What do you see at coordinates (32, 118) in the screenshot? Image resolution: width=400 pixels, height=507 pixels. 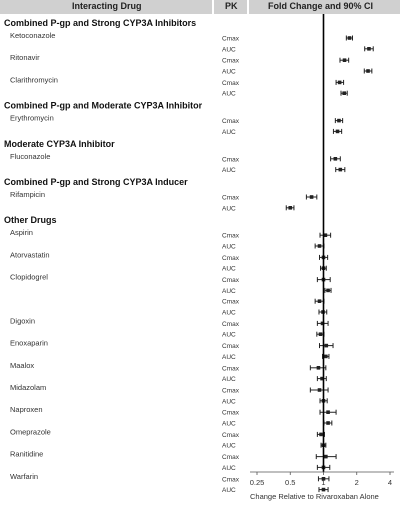 I see `drug-name: Erythromycin` at bounding box center [32, 118].